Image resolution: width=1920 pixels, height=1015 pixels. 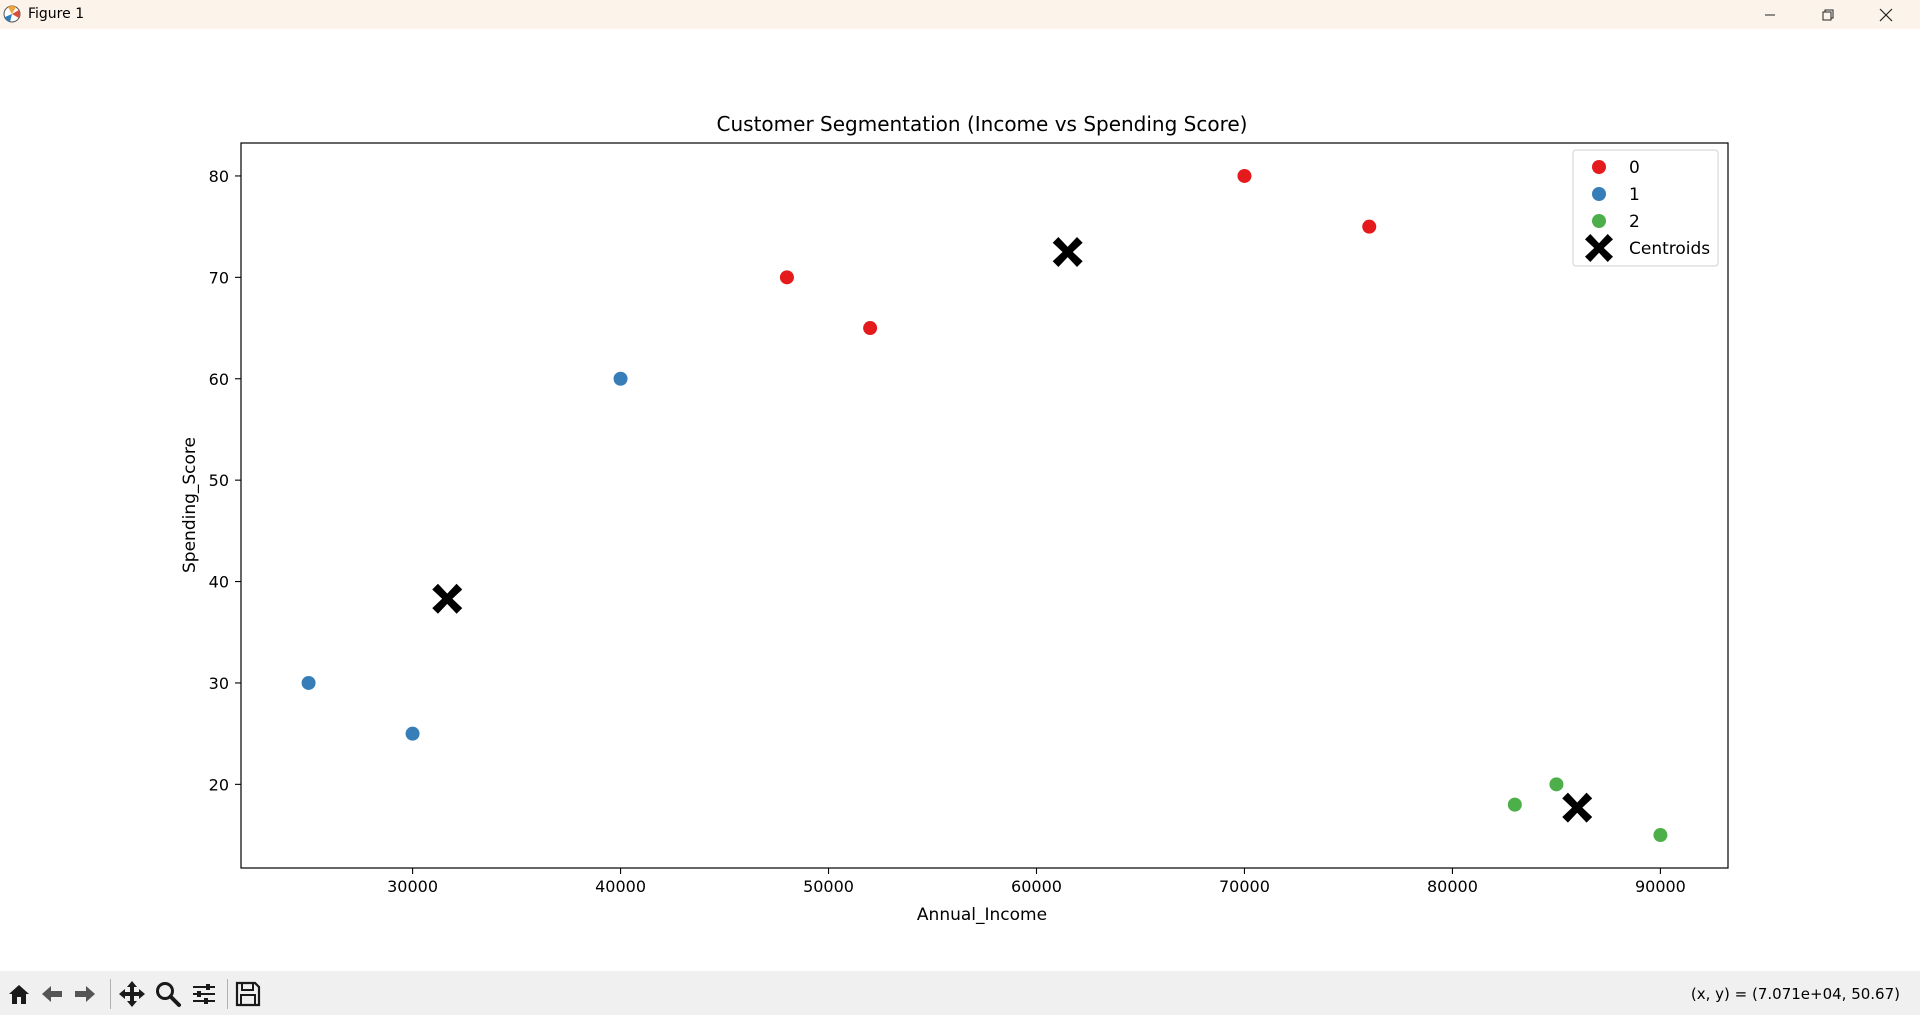 I want to click on legend: 0 1 2 Centroids, so click(x=1645, y=208).